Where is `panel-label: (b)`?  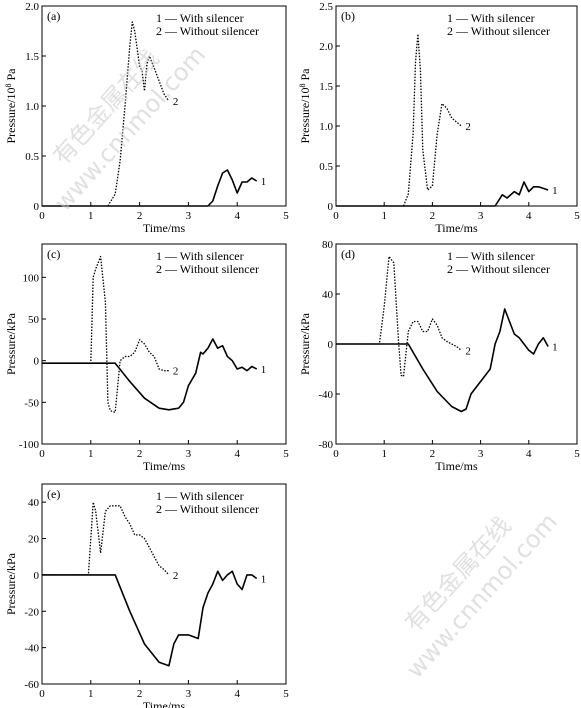 panel-label: (b) is located at coordinates (348, 16).